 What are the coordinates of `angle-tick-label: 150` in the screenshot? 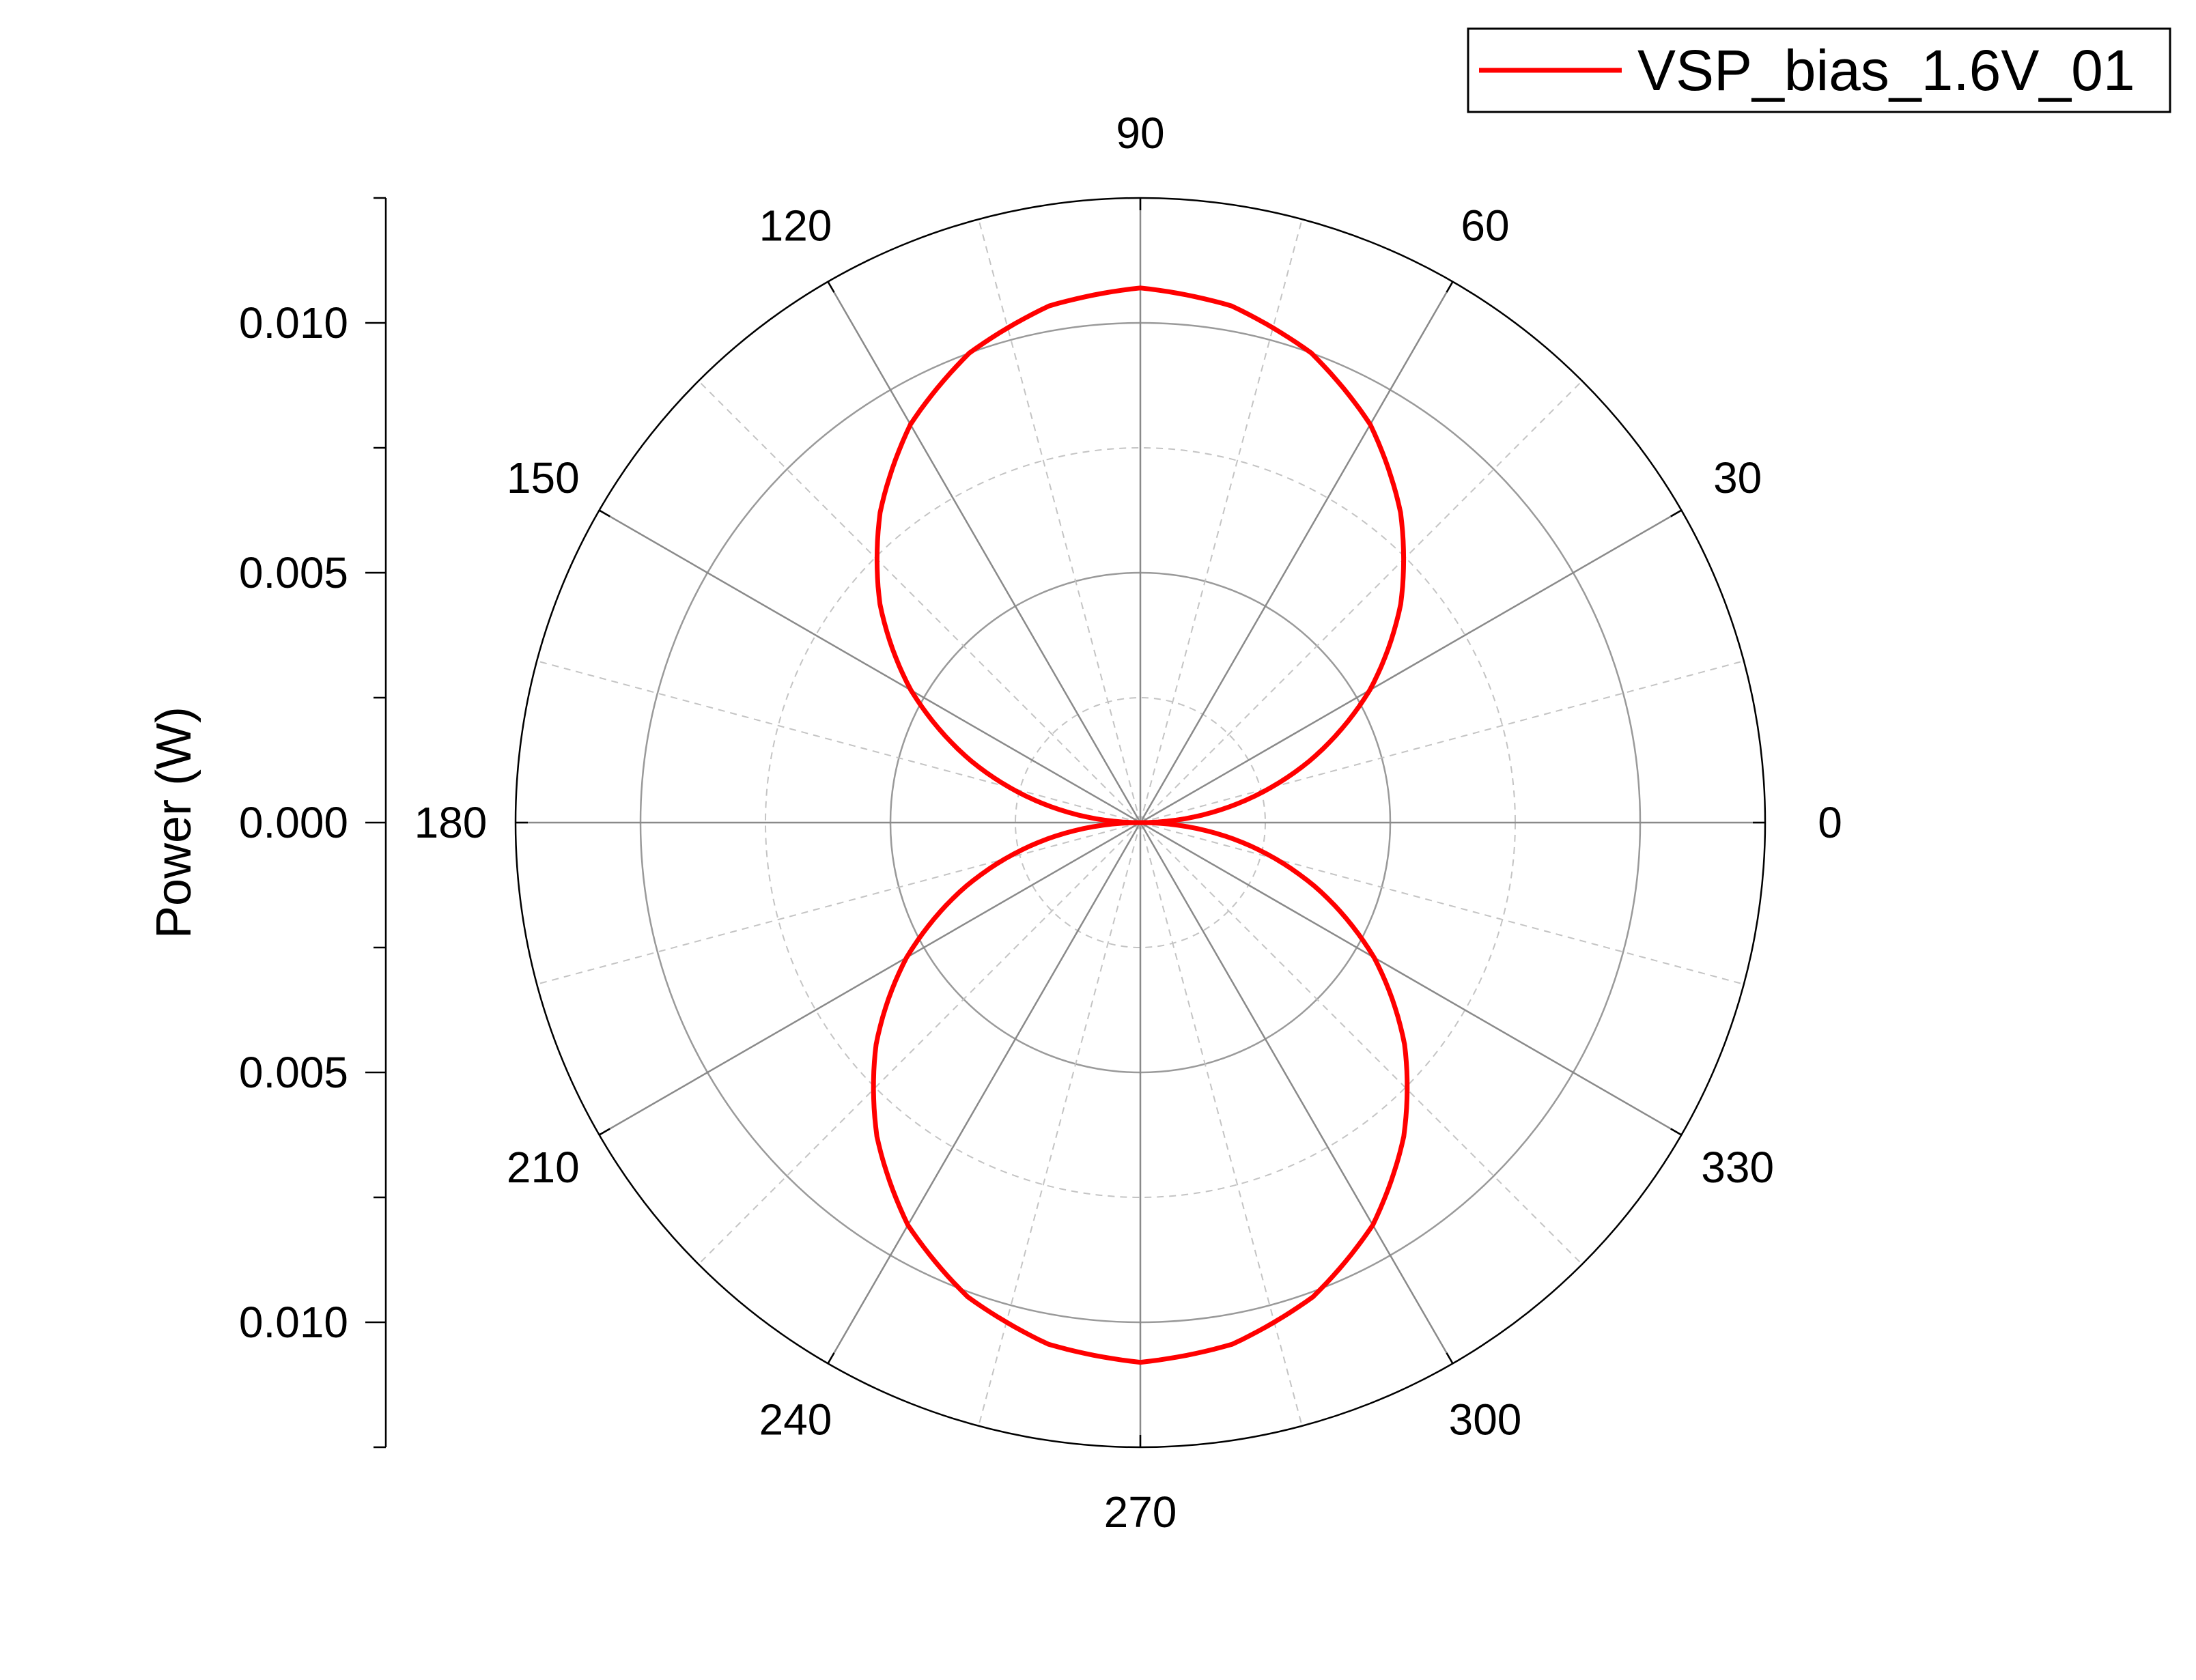 It's located at (544, 477).